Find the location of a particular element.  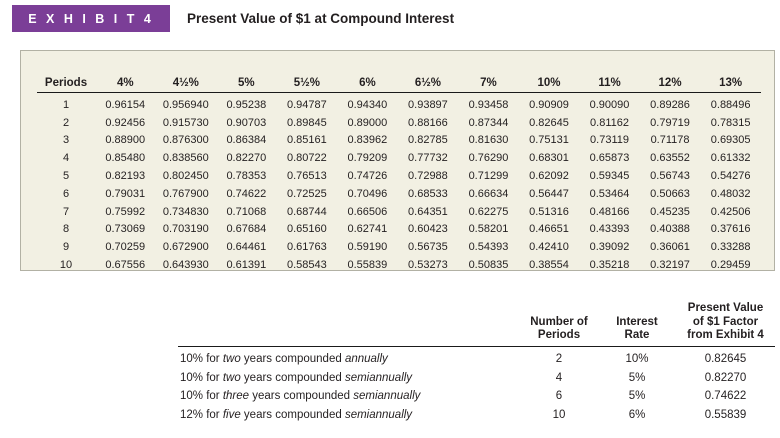

factor-cell: 0.69305 is located at coordinates (730, 140).